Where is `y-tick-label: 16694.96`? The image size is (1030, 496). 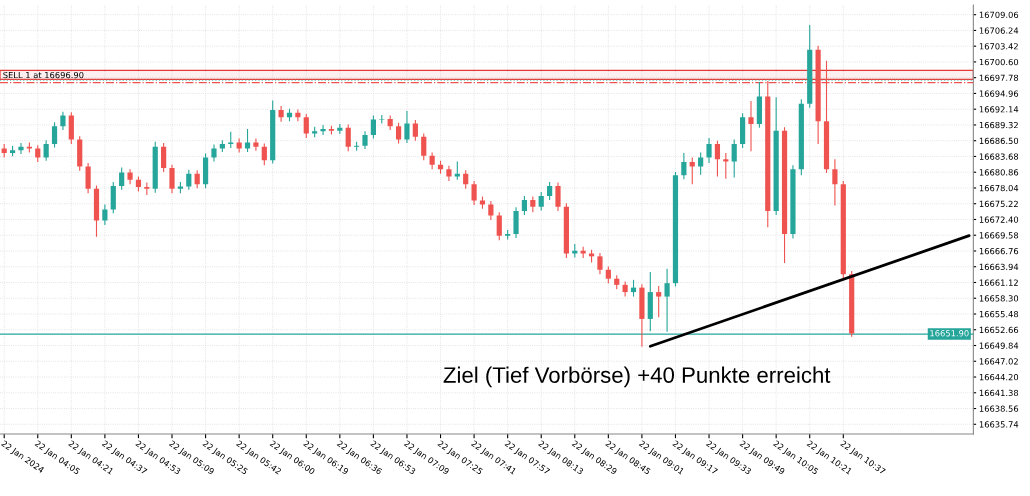 y-tick-label: 16694.96 is located at coordinates (999, 93).